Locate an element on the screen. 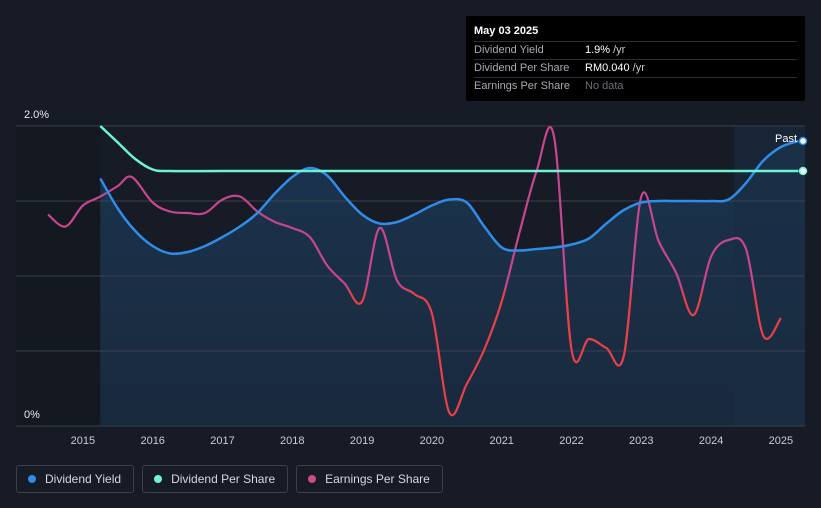 The image size is (821, 508). y-axis-label-bottom: 0% is located at coordinates (32, 415).